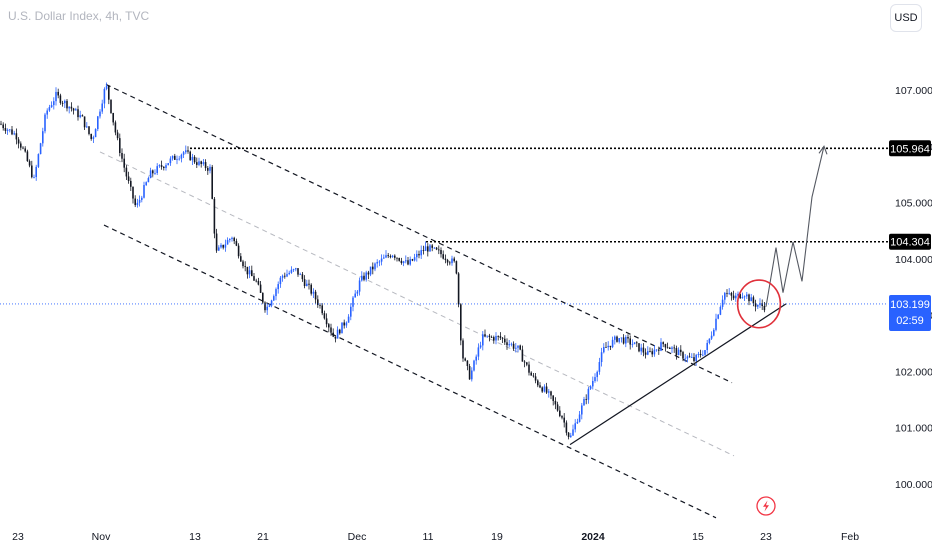 This screenshot has width=932, height=550. I want to click on price-level-tag-label: 104.304, so click(910, 243).